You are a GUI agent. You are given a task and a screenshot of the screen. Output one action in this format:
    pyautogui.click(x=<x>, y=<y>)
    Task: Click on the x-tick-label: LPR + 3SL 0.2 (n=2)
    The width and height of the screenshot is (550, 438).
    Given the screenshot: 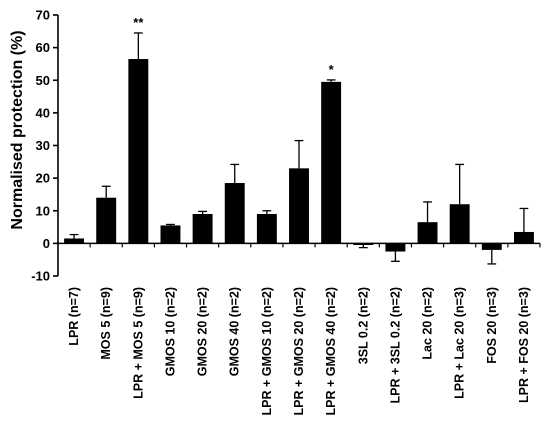 What is the action you would take?
    pyautogui.click(x=395, y=345)
    